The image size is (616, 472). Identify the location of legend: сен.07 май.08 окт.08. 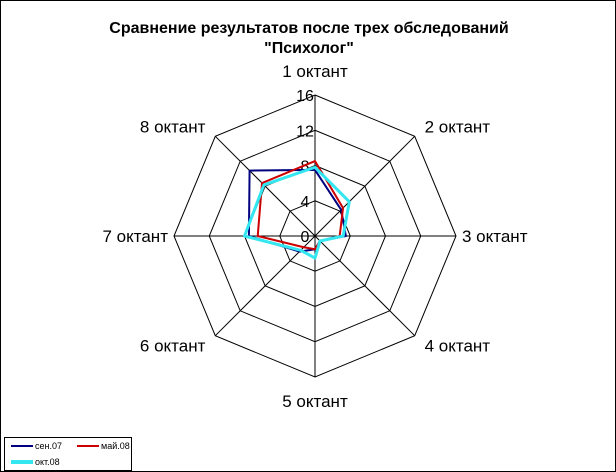
(68, 454).